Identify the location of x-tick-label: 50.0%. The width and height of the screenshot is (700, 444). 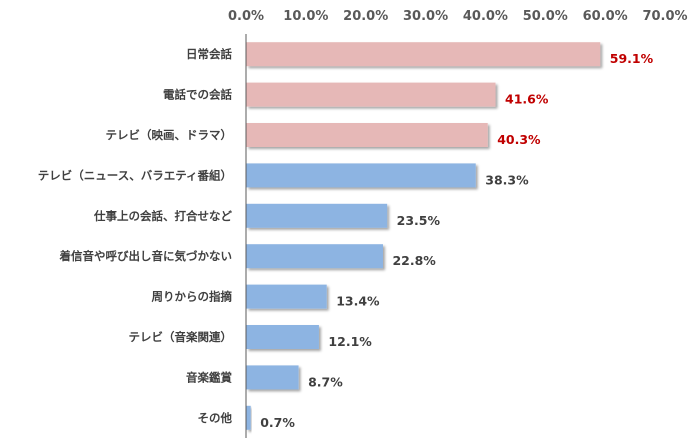
(545, 16).